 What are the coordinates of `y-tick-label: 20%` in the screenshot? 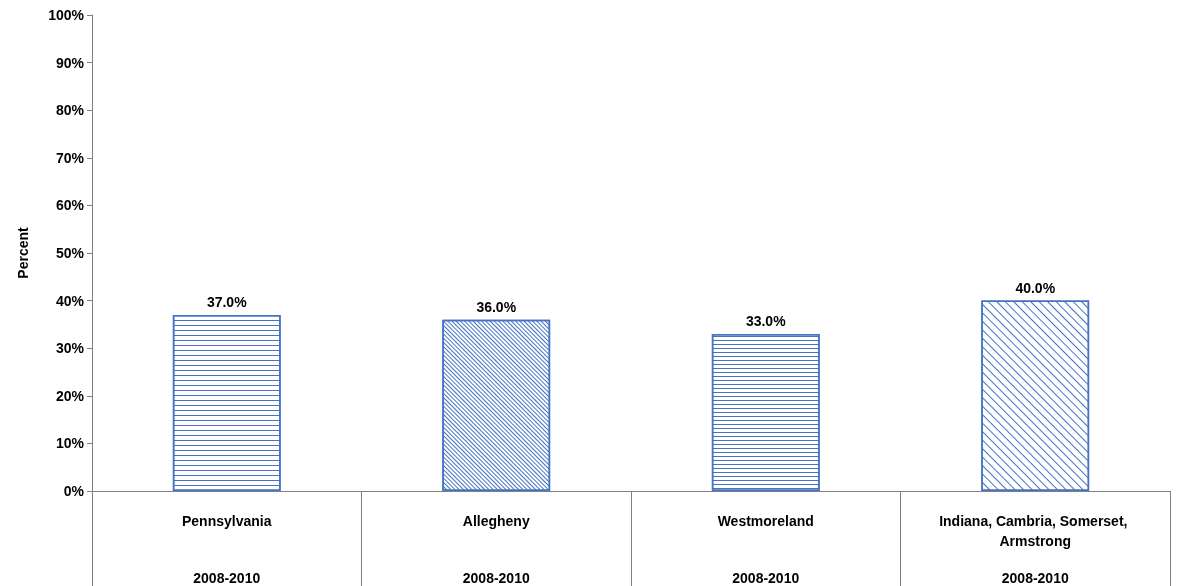 It's located at (70, 395).